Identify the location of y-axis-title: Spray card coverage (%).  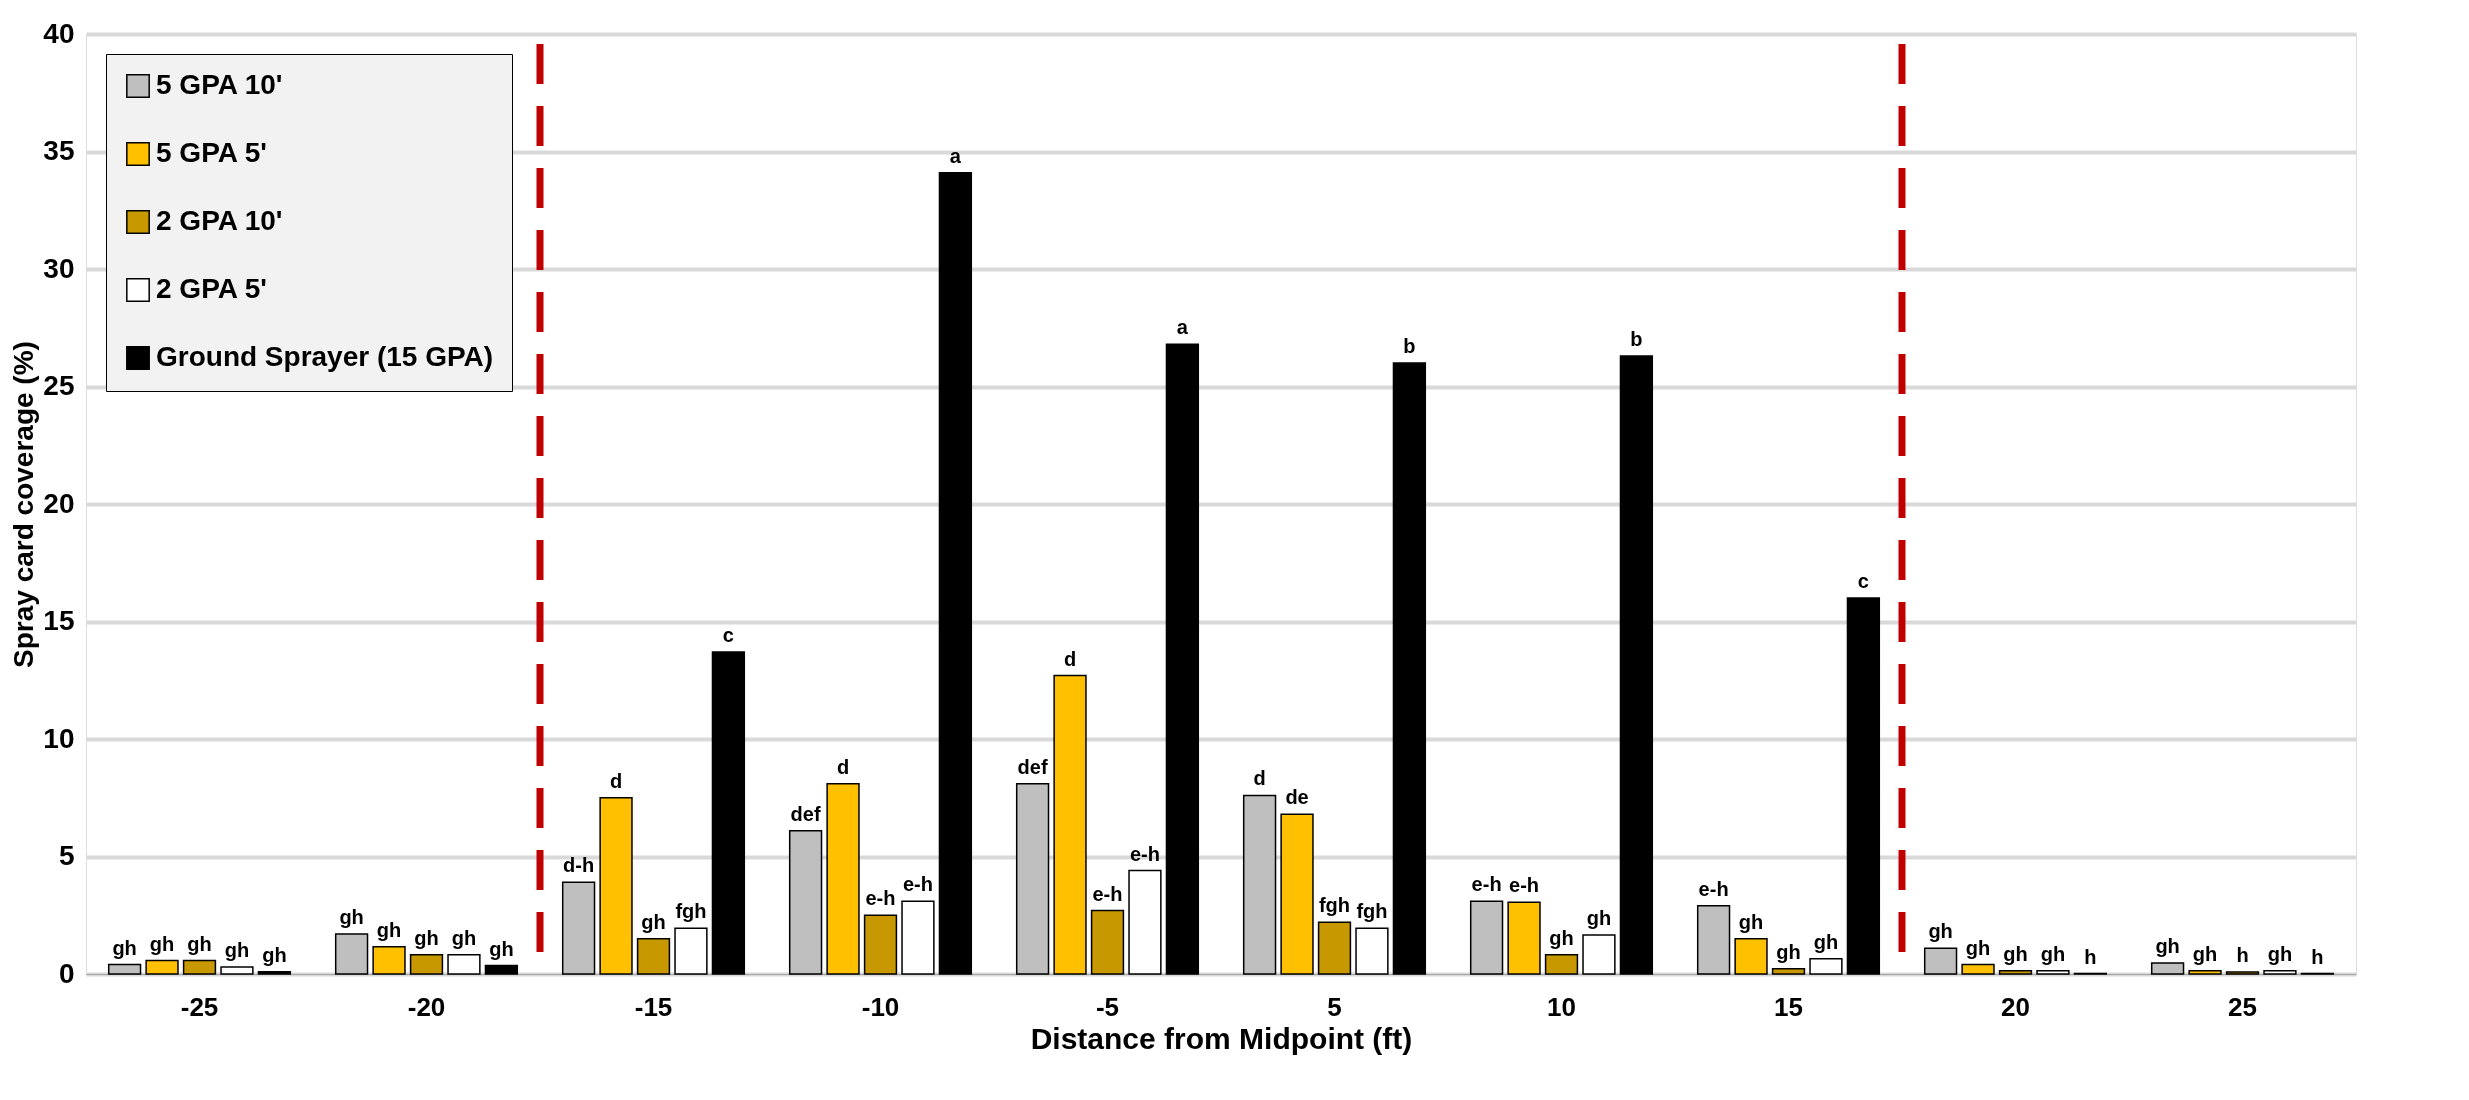
(24, 504).